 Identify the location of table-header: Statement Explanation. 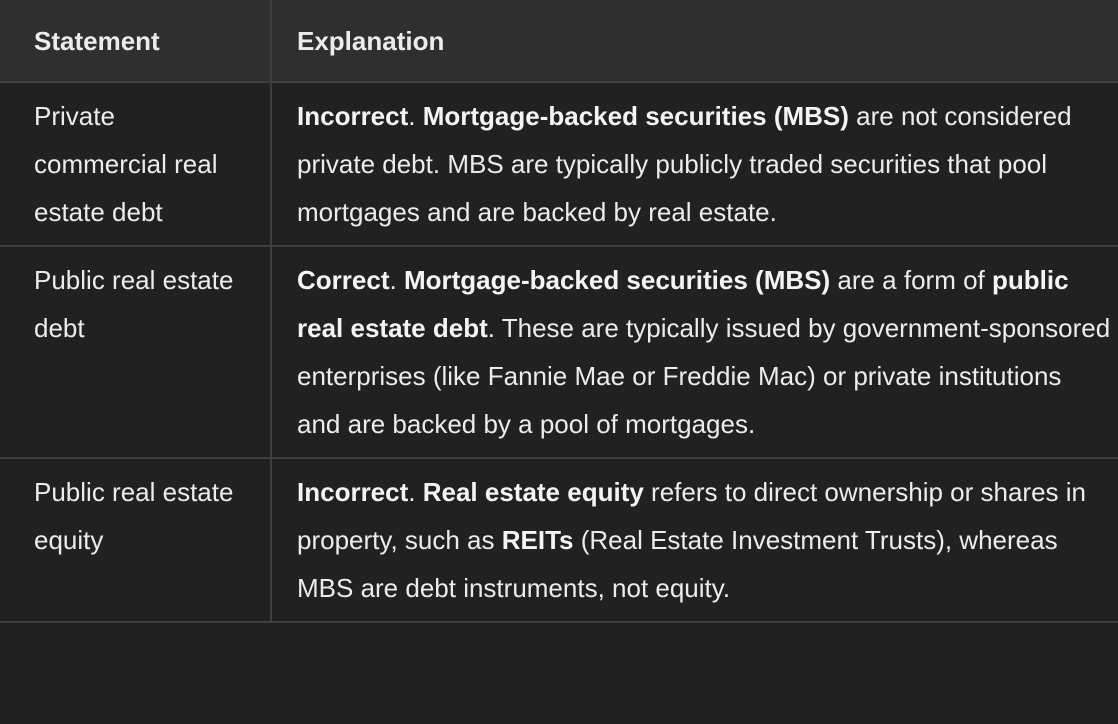
(559, 41).